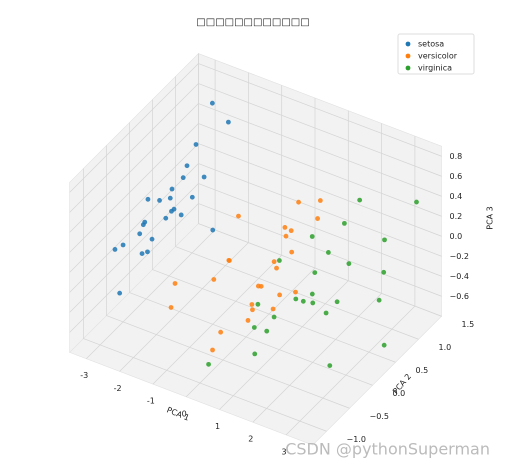 This screenshot has height=472, width=506. I want to click on x-tick-label: -3, so click(84, 375).